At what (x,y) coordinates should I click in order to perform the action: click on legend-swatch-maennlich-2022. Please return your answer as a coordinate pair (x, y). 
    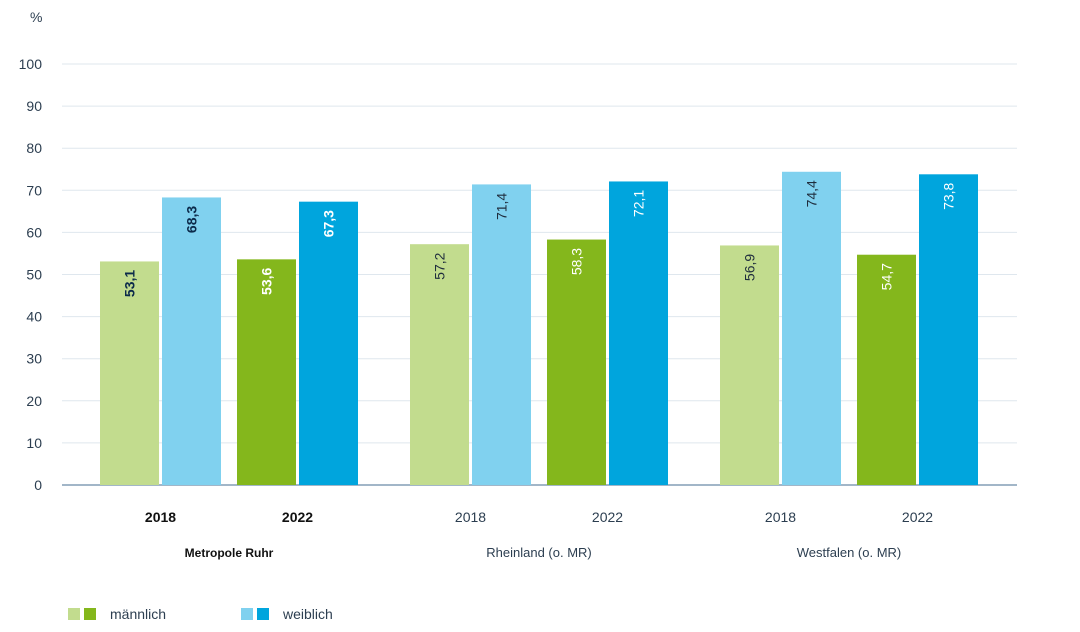
    Looking at the image, I should click on (90, 614).